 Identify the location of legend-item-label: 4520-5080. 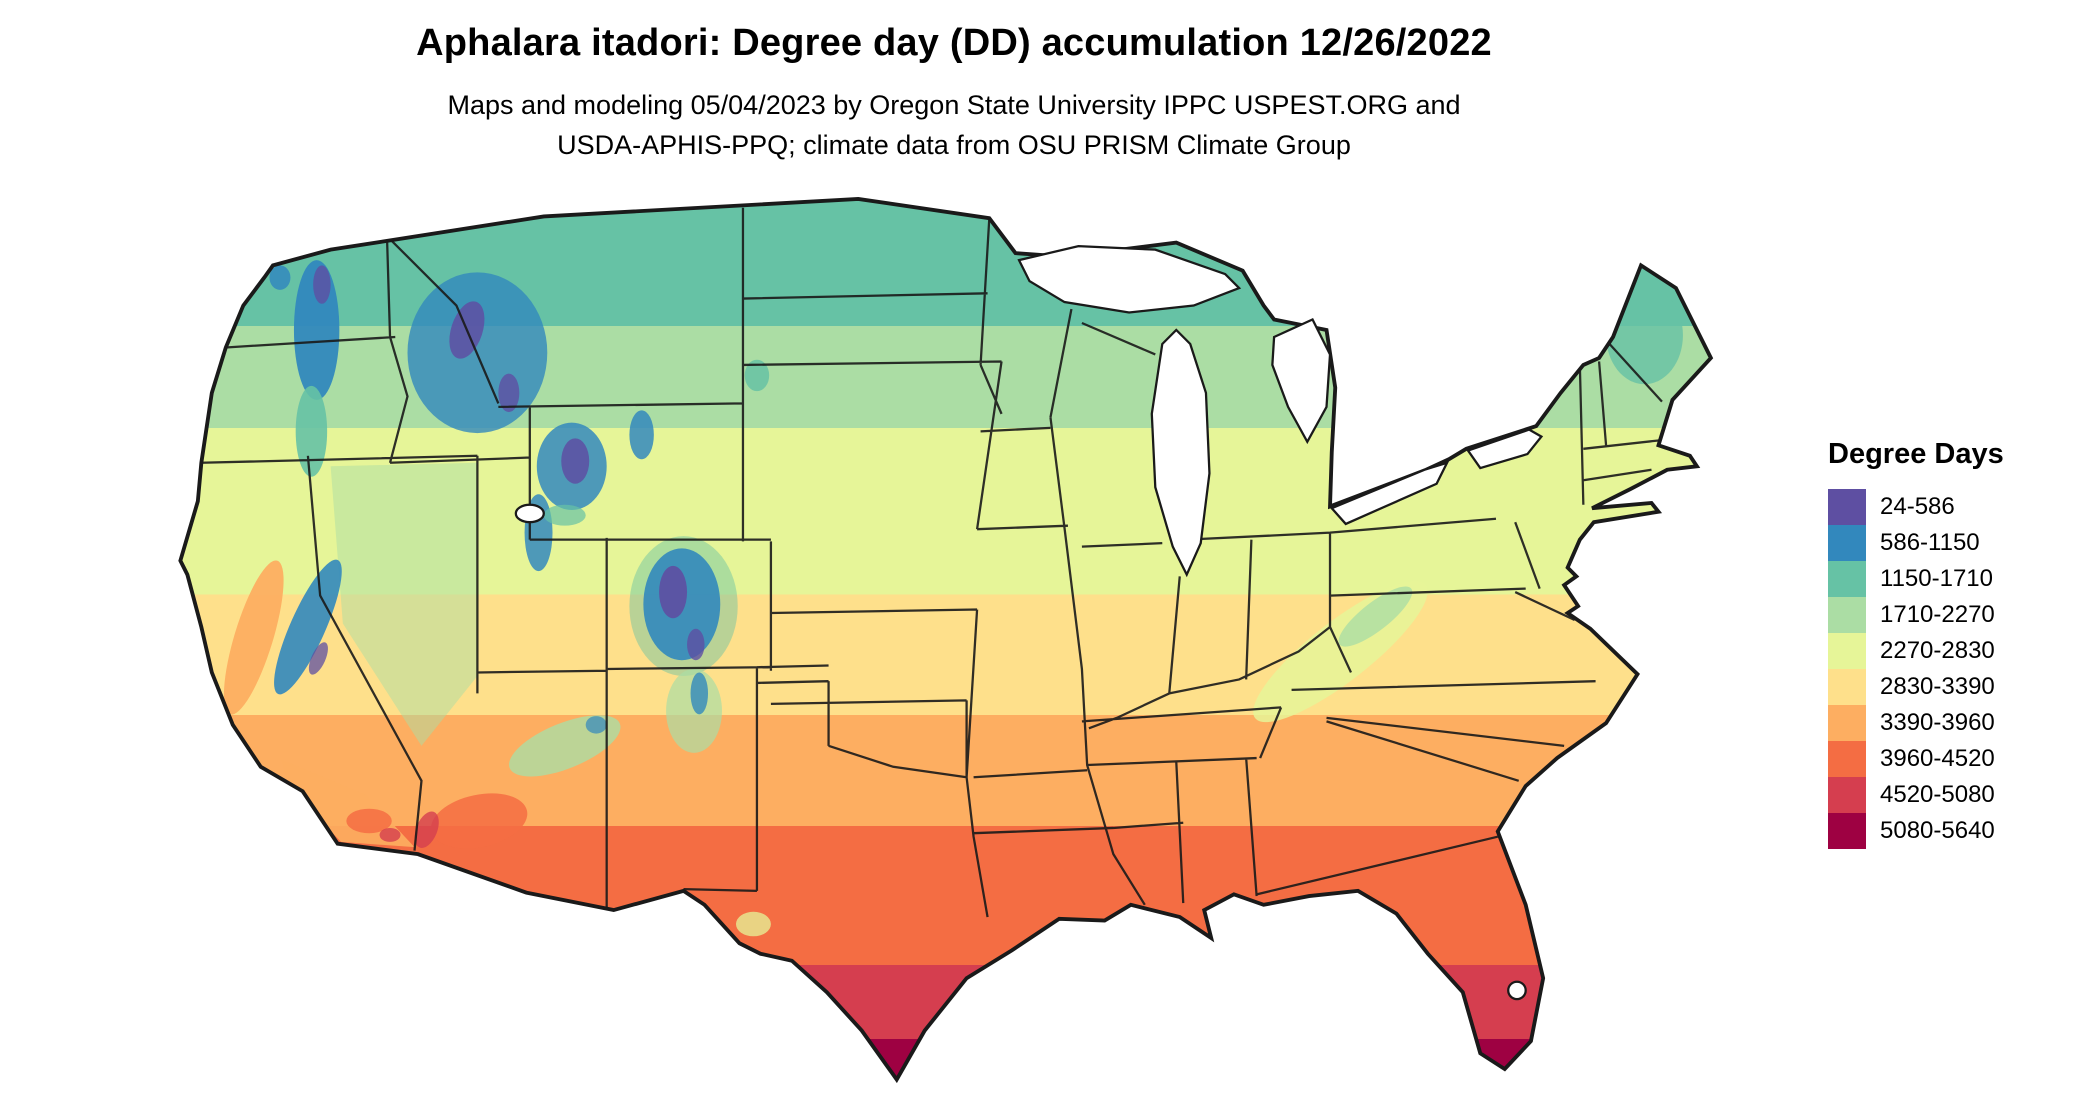
(1937, 794).